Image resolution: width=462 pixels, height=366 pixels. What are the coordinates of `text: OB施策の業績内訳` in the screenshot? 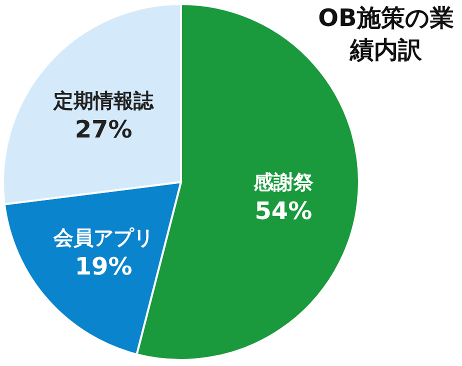 It's located at (386, 34).